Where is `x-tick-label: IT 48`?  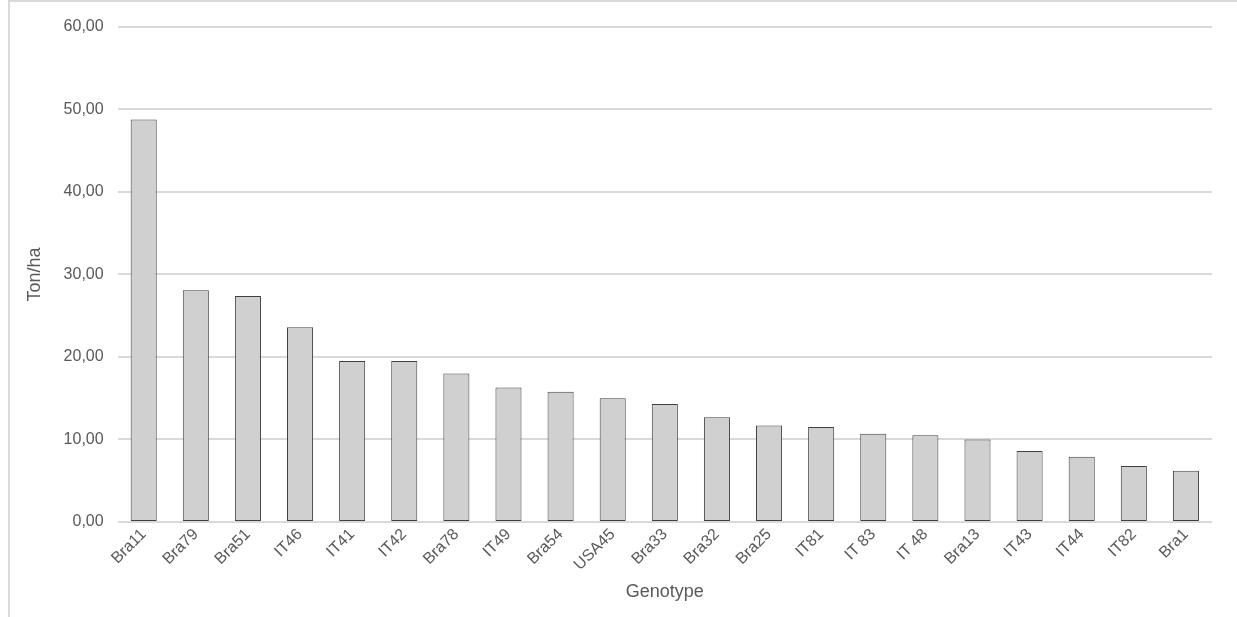
x-tick-label: IT 48 is located at coordinates (912, 543).